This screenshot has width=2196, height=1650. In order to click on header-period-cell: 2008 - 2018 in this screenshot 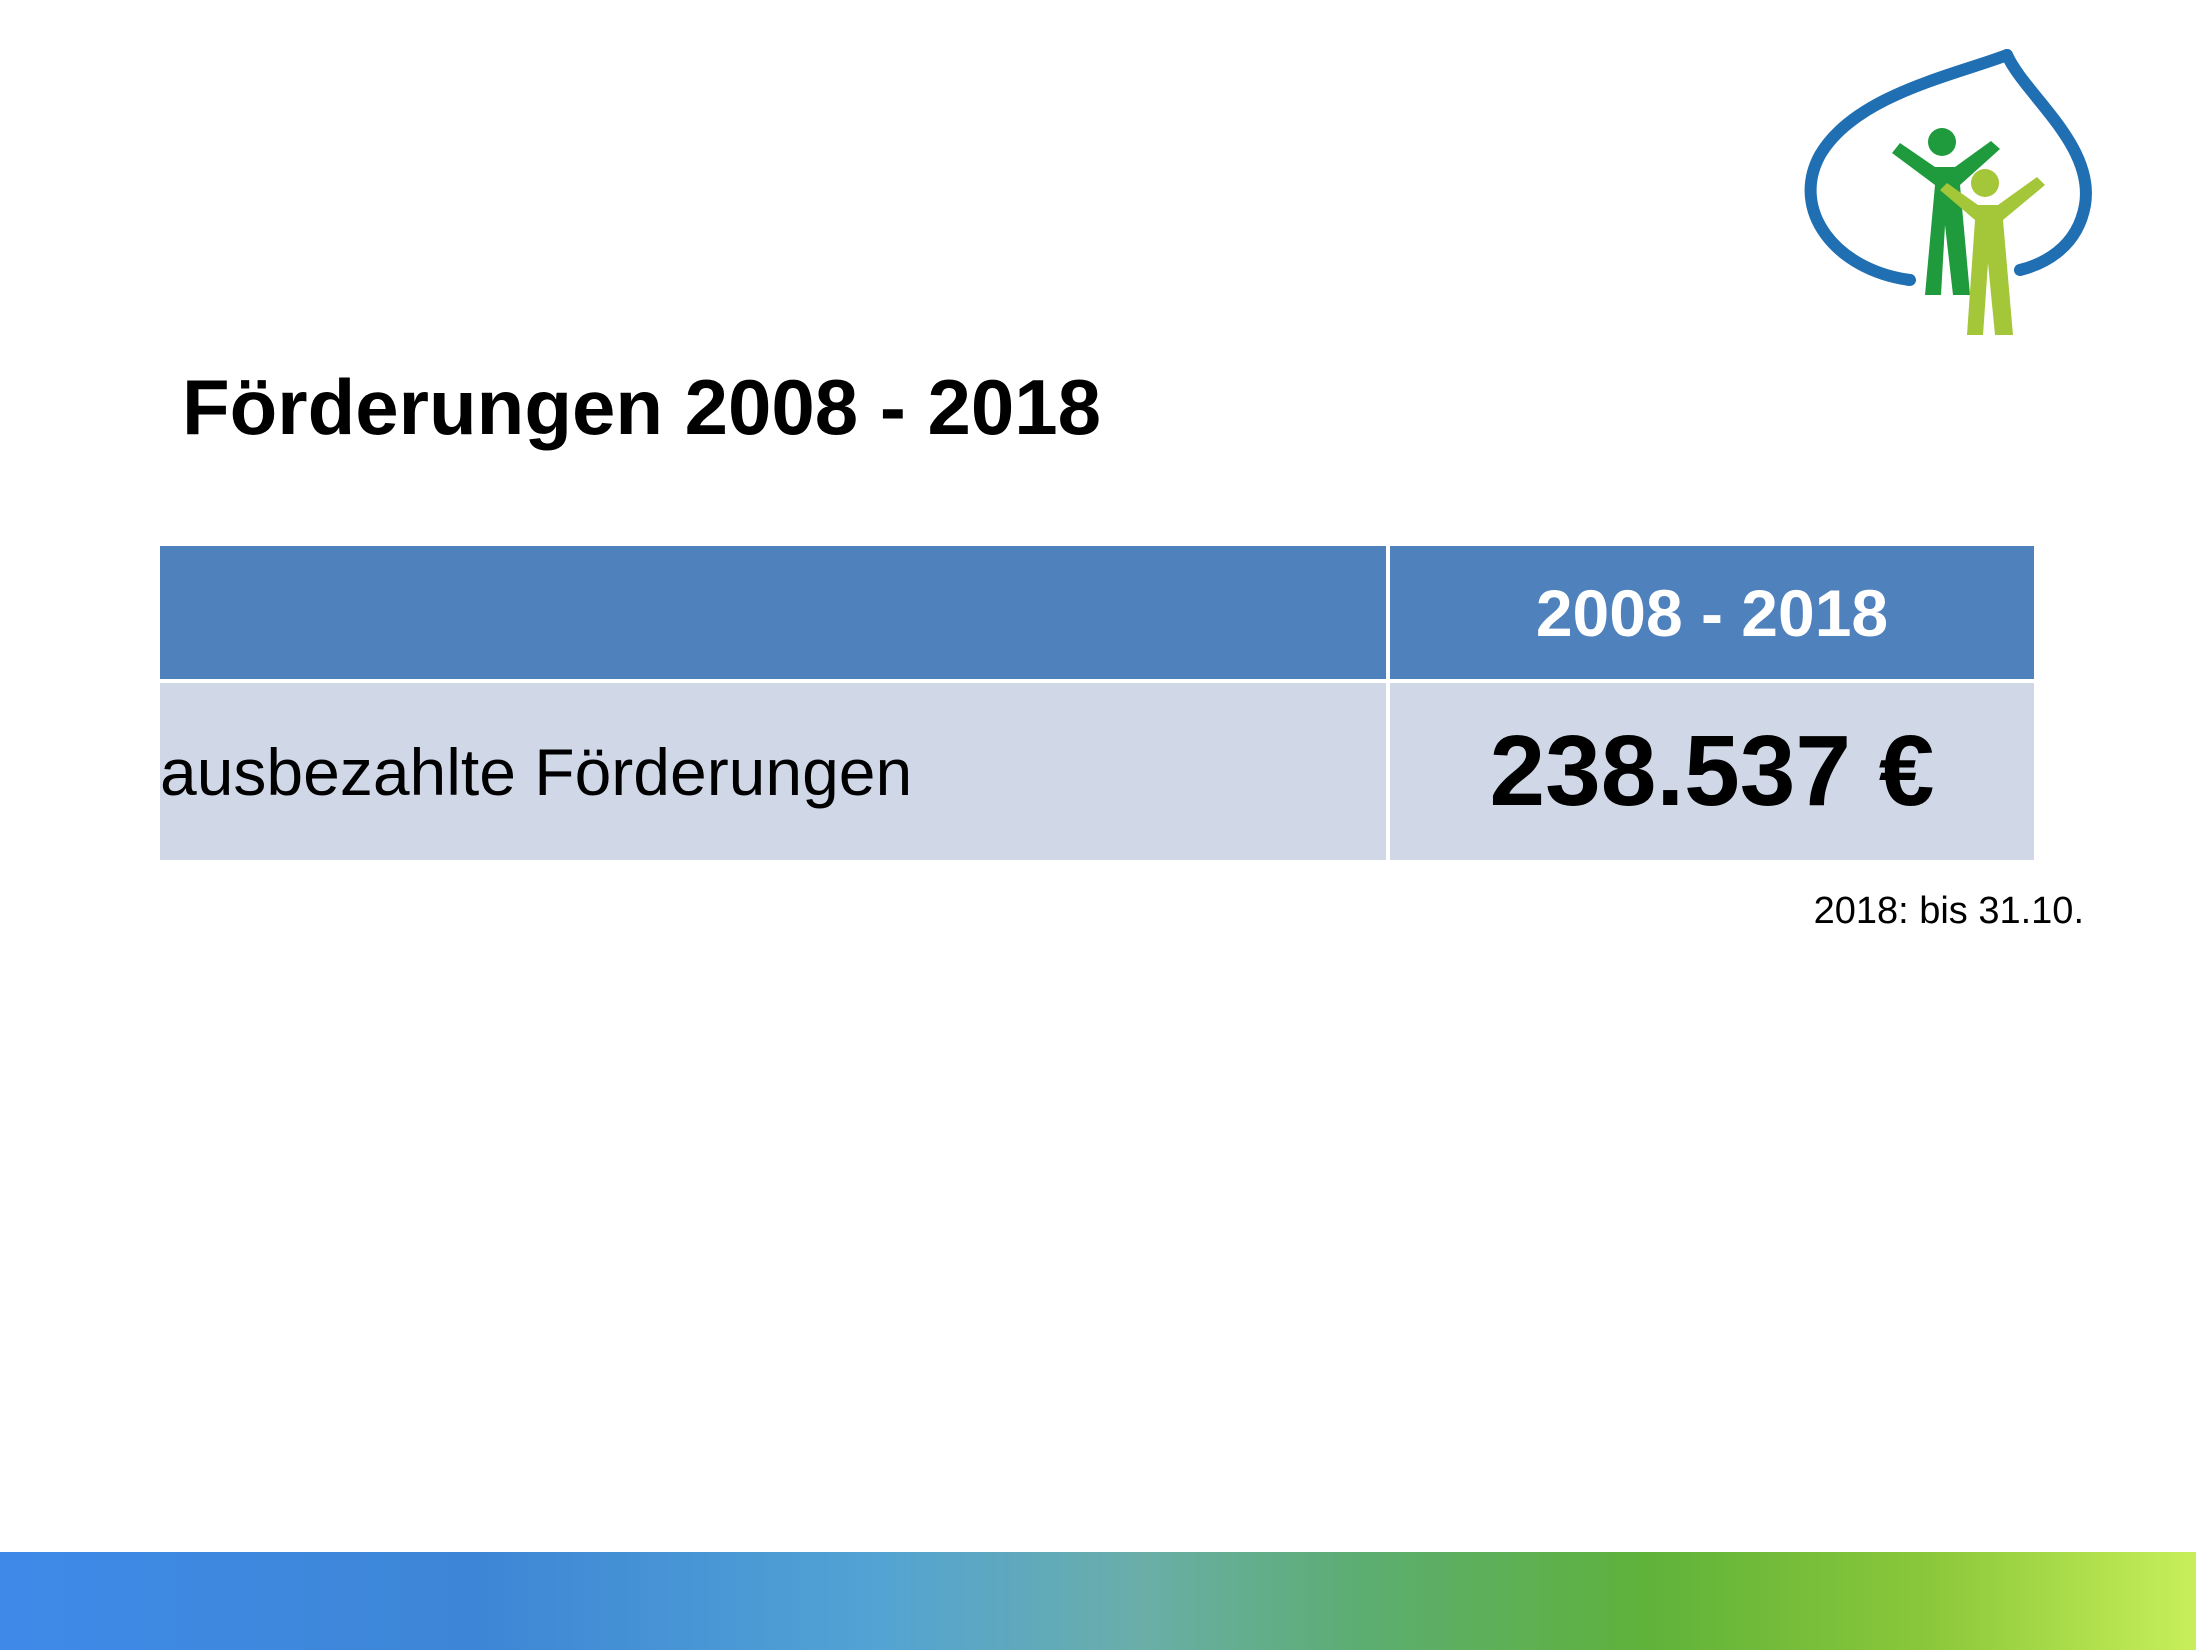, I will do `click(1711, 612)`.